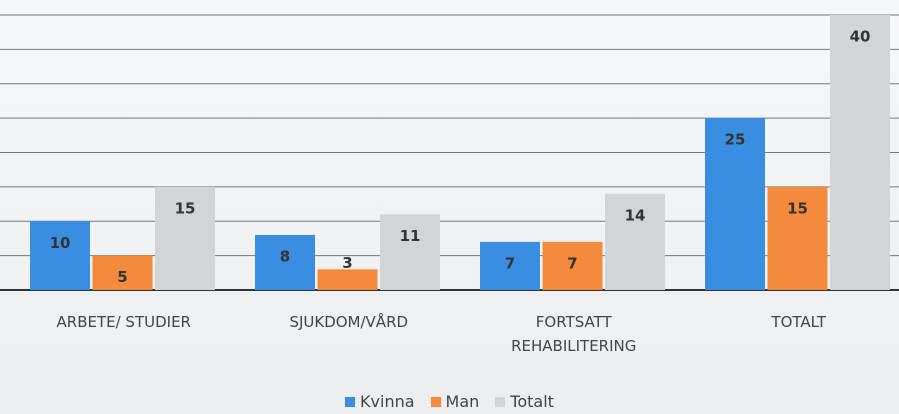 This screenshot has width=899, height=414. I want to click on value-label: 8, so click(285, 257).